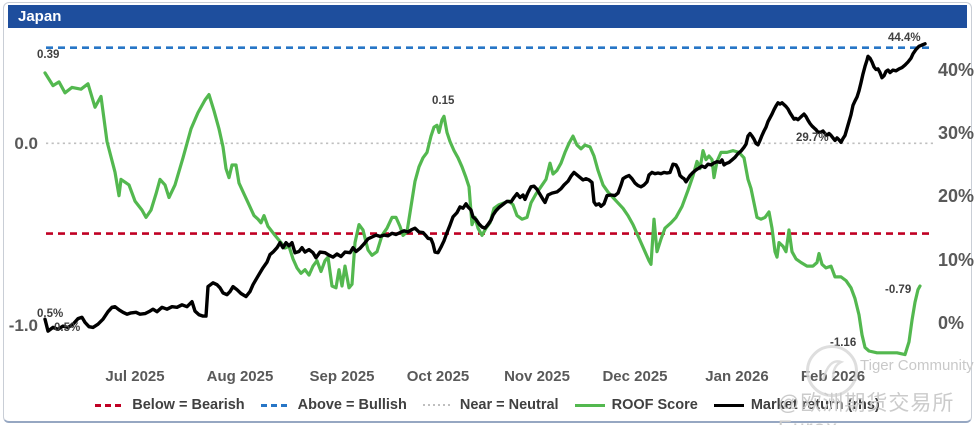 The height and width of the screenshot is (425, 975). I want to click on x-axis-label-dec-2025: Dec 2025, so click(635, 376).